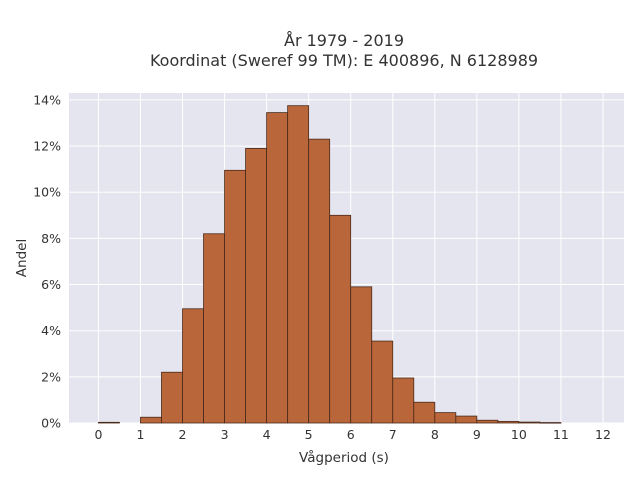  Describe the element at coordinates (309, 434) in the screenshot. I see `x-tick-label: 5` at that location.